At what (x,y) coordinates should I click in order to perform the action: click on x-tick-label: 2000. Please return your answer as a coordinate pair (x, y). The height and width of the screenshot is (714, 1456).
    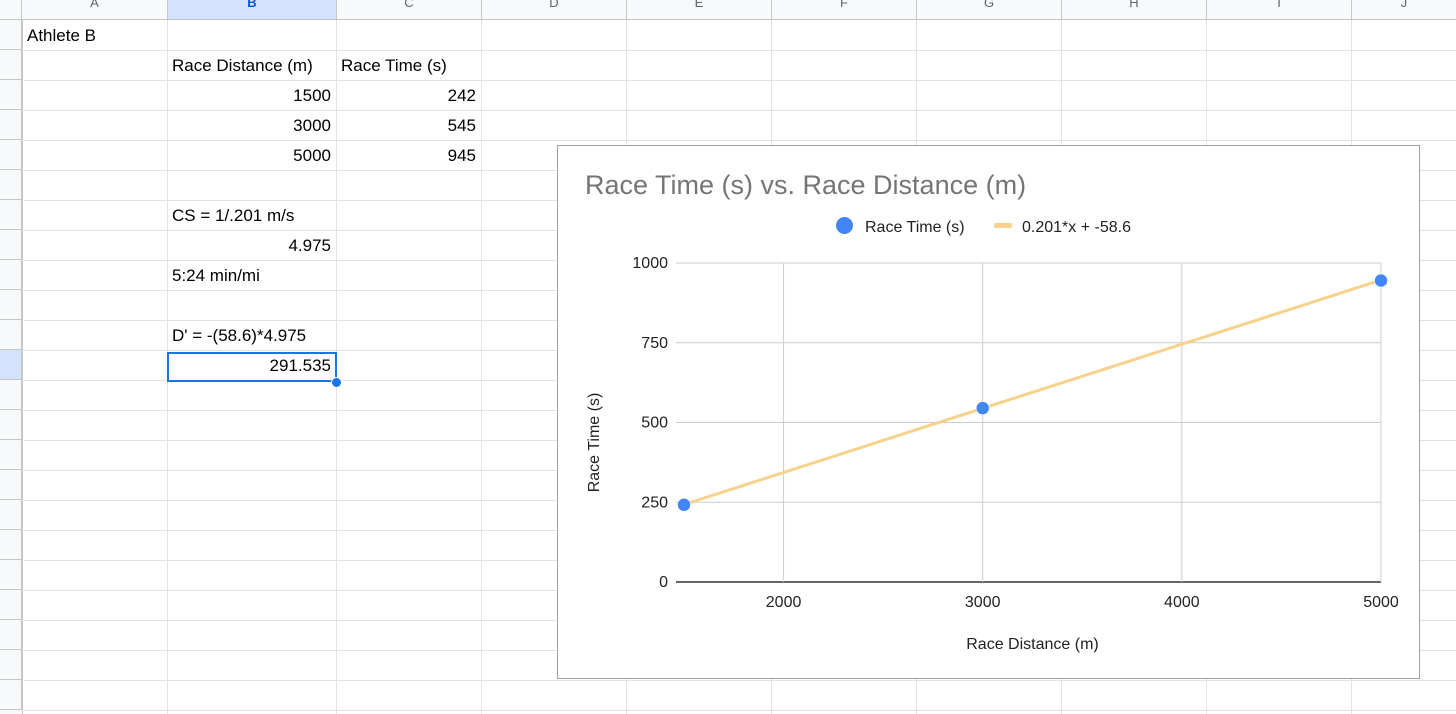
    Looking at the image, I should click on (784, 602).